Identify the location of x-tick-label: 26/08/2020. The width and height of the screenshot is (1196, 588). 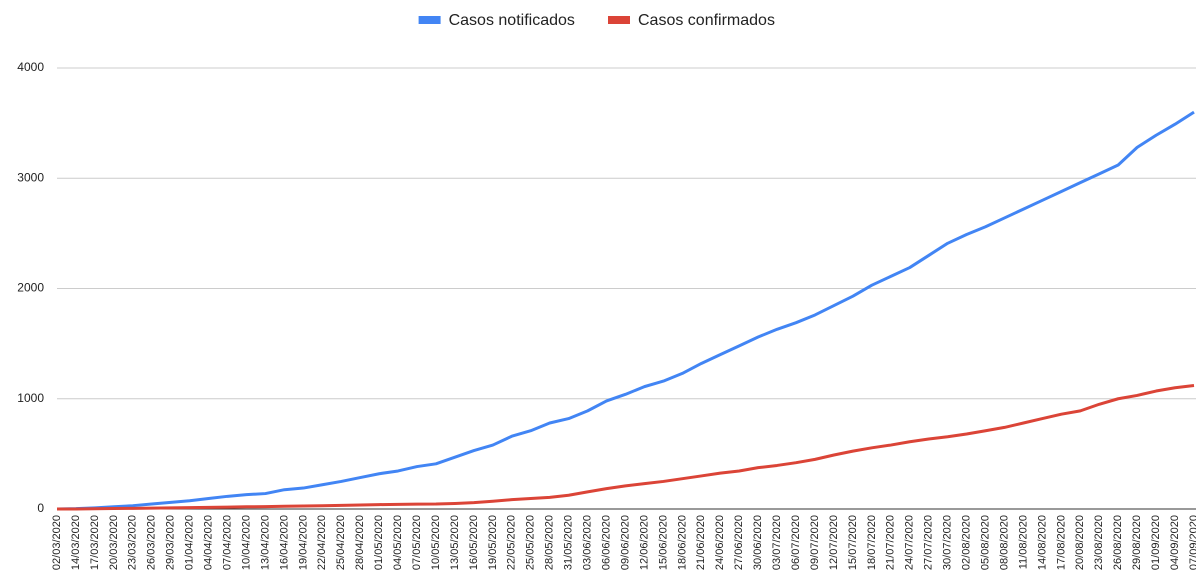
(1118, 542).